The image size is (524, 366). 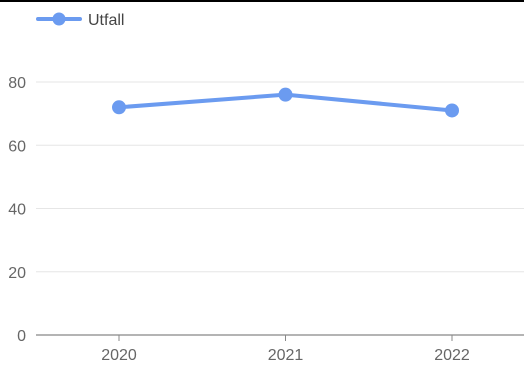 What do you see at coordinates (286, 354) in the screenshot?
I see `x-tick-label: 2021` at bounding box center [286, 354].